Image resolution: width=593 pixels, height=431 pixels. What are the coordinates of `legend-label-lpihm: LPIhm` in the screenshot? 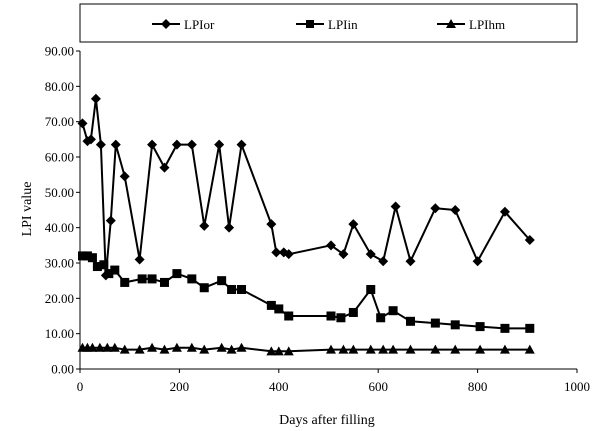 It's located at (487, 24).